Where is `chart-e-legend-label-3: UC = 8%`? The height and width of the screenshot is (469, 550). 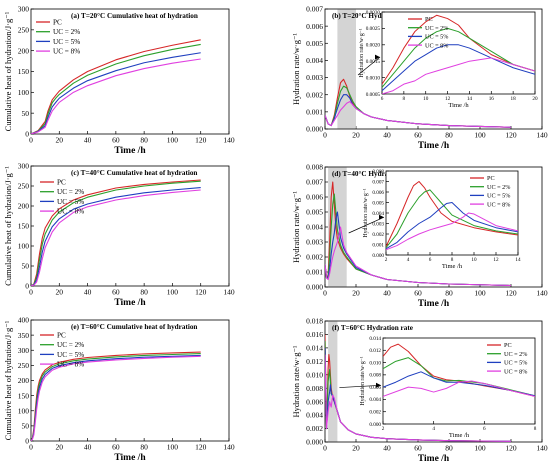 chart-e-legend-label-3: UC = 8% is located at coordinates (70, 365).